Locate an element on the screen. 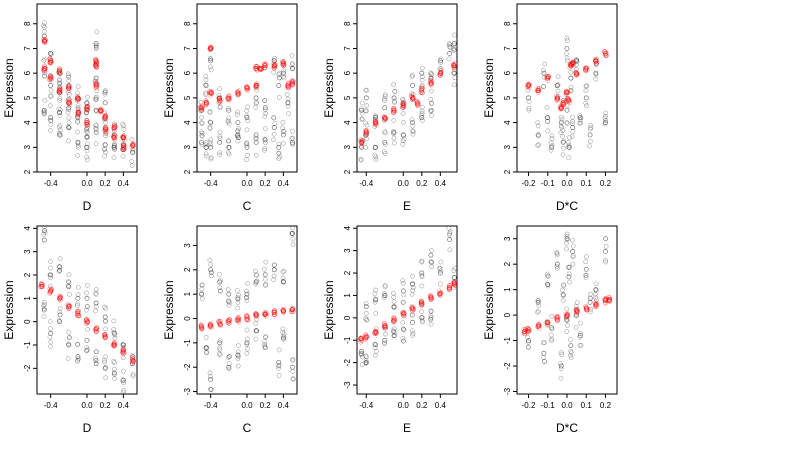 This screenshot has width=800, height=450. panel-4: -0.2 -0.1 0.0 0.1 0.2 2 3 4 5 6 7 8 D*C Expression is located at coordinates (550, 108).